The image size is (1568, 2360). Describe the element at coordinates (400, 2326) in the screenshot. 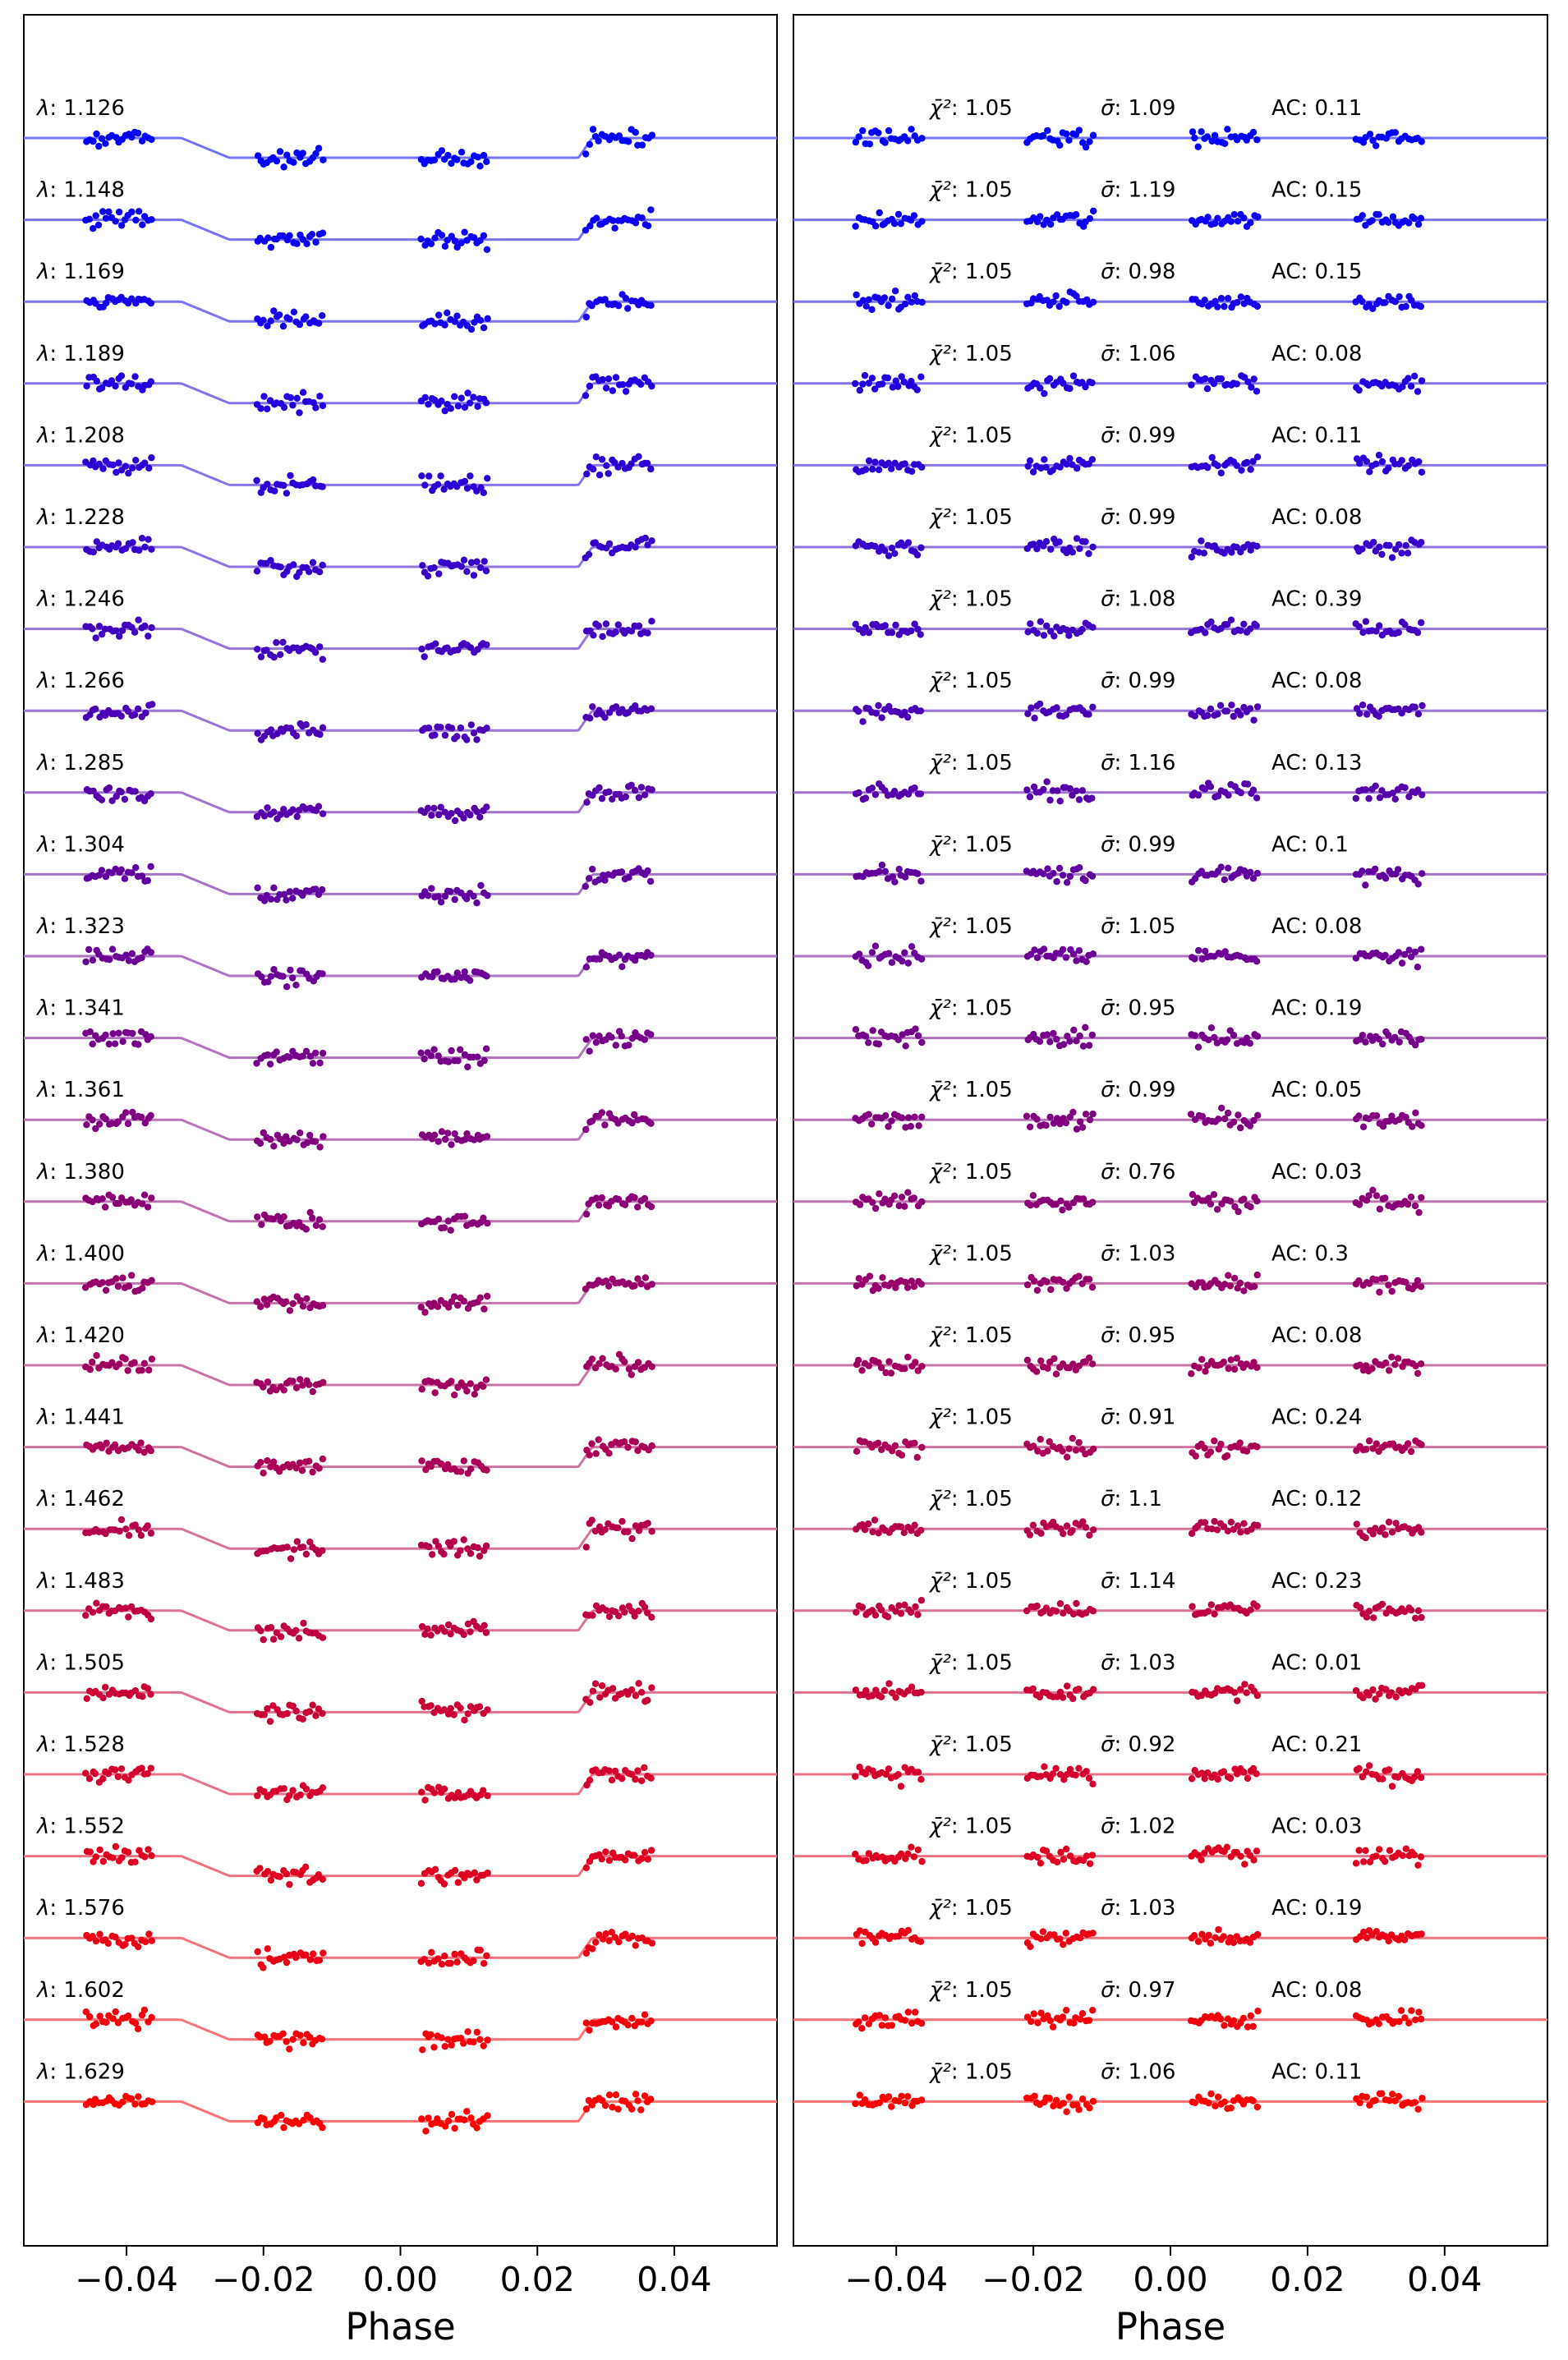

I see `x-axis-label: Phase` at that location.